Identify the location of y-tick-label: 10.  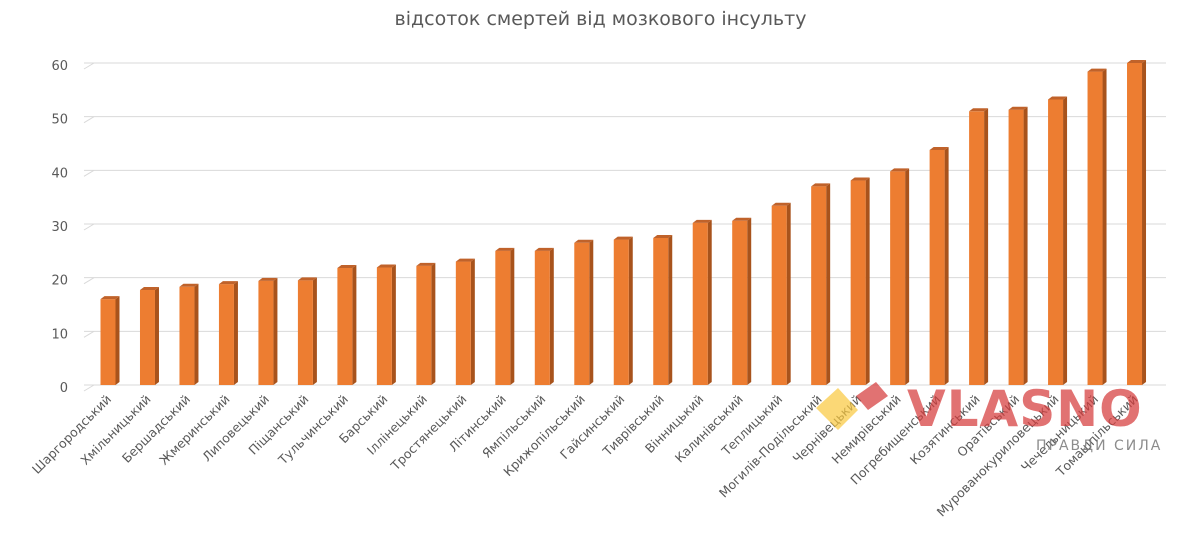
(59, 334).